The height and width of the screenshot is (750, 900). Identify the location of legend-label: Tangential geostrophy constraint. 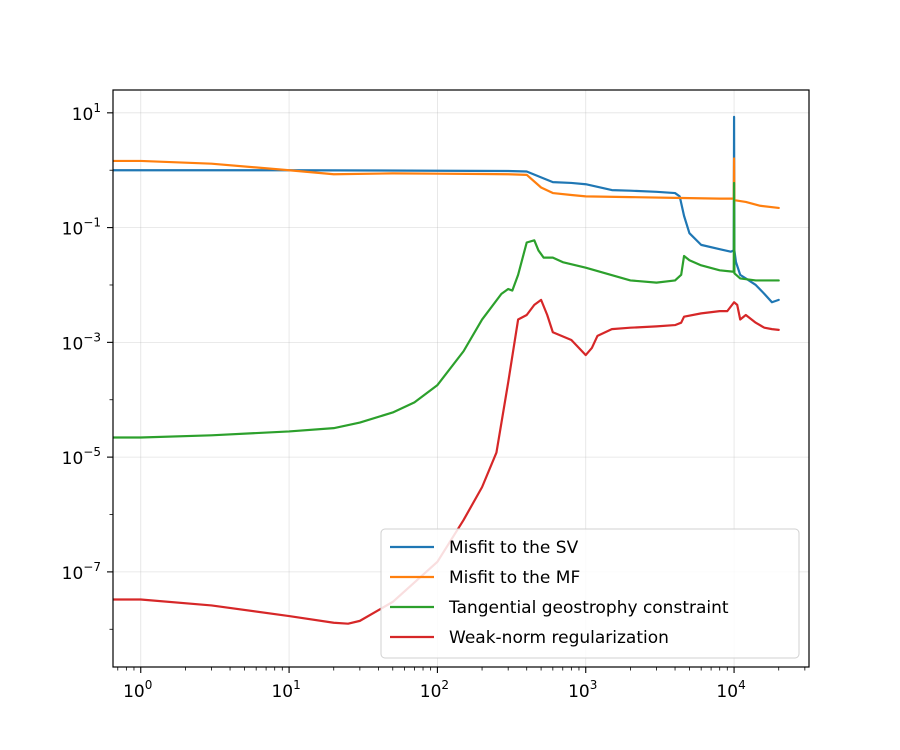
(588, 608).